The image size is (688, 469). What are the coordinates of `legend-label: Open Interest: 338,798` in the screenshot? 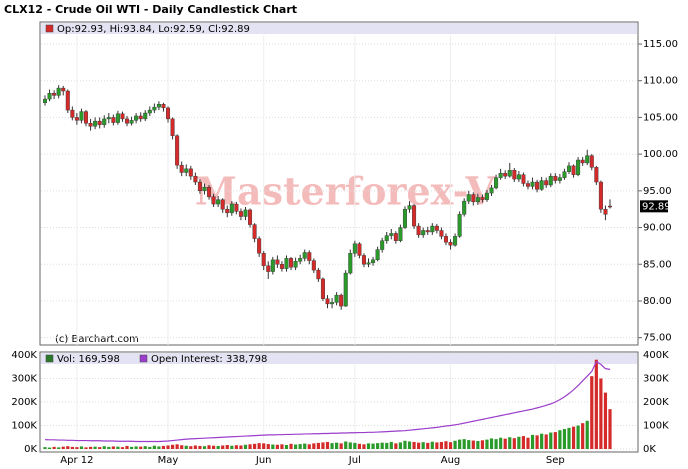 It's located at (209, 359).